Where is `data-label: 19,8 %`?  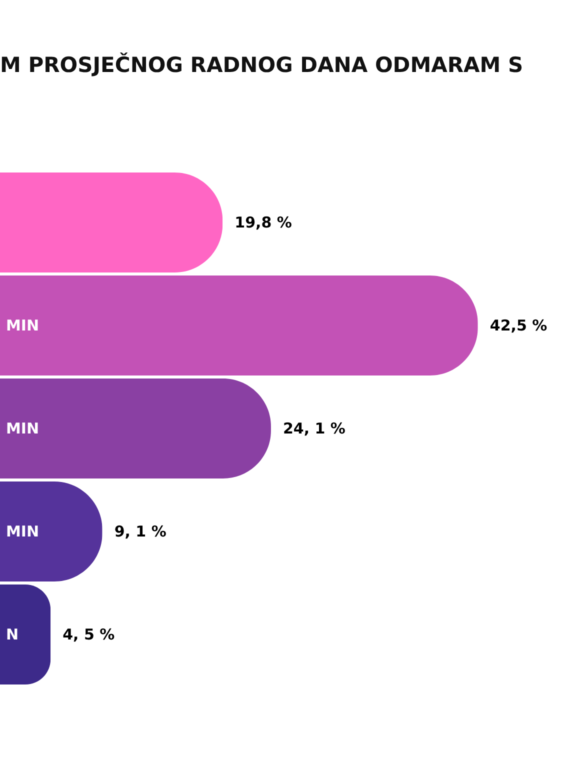
data-label: 19,8 % is located at coordinates (263, 223).